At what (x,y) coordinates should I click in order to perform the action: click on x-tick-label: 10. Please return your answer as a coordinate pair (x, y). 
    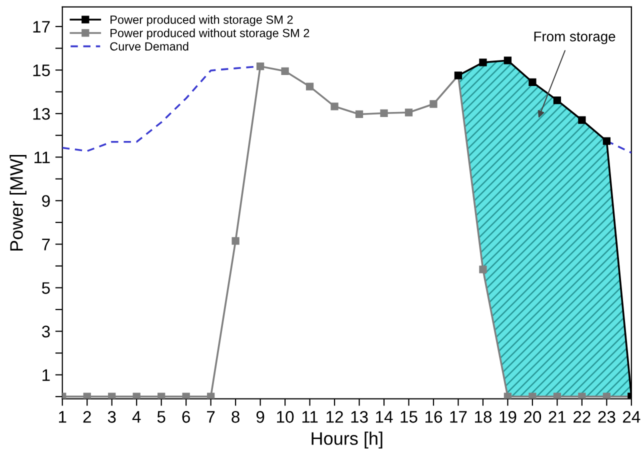
    Looking at the image, I should click on (285, 417).